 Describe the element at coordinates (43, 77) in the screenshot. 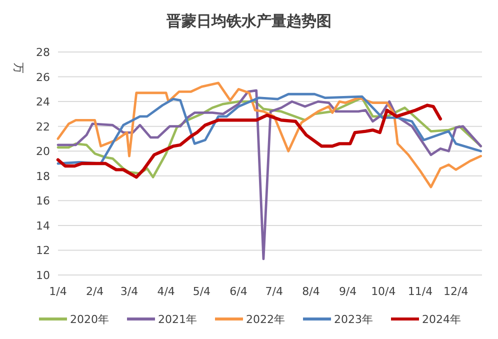

I see `y-tick-label: 26` at that location.